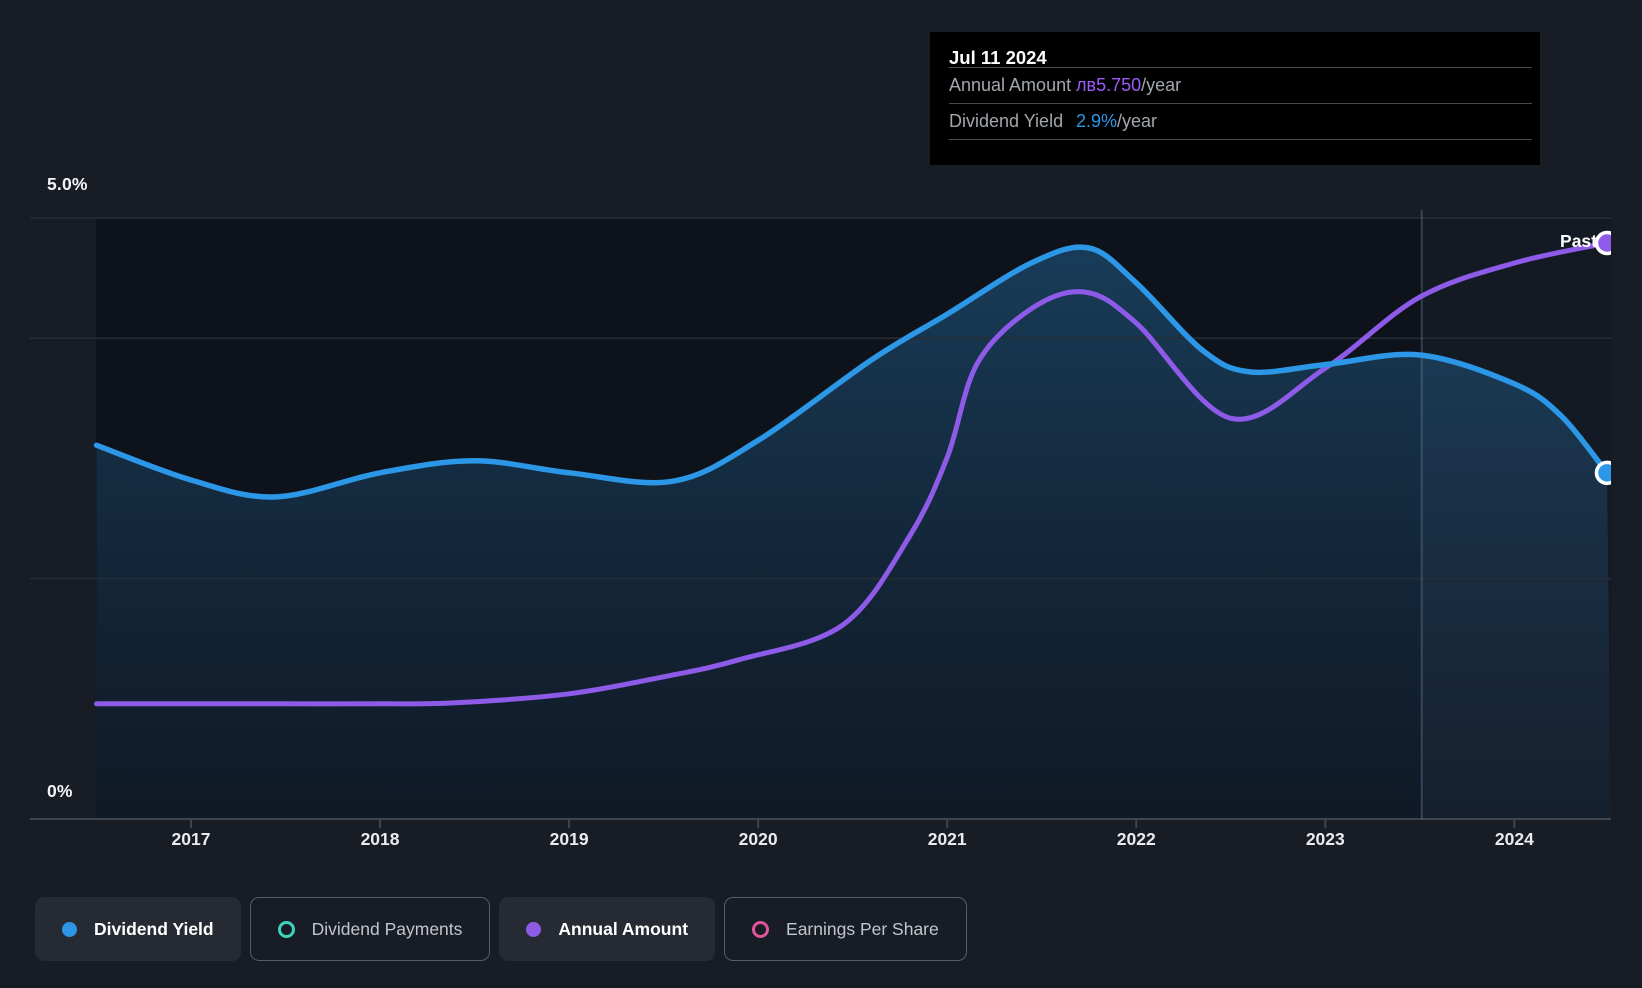 This screenshot has width=1642, height=988. I want to click on legend-label: Earnings Per Share, so click(862, 928).